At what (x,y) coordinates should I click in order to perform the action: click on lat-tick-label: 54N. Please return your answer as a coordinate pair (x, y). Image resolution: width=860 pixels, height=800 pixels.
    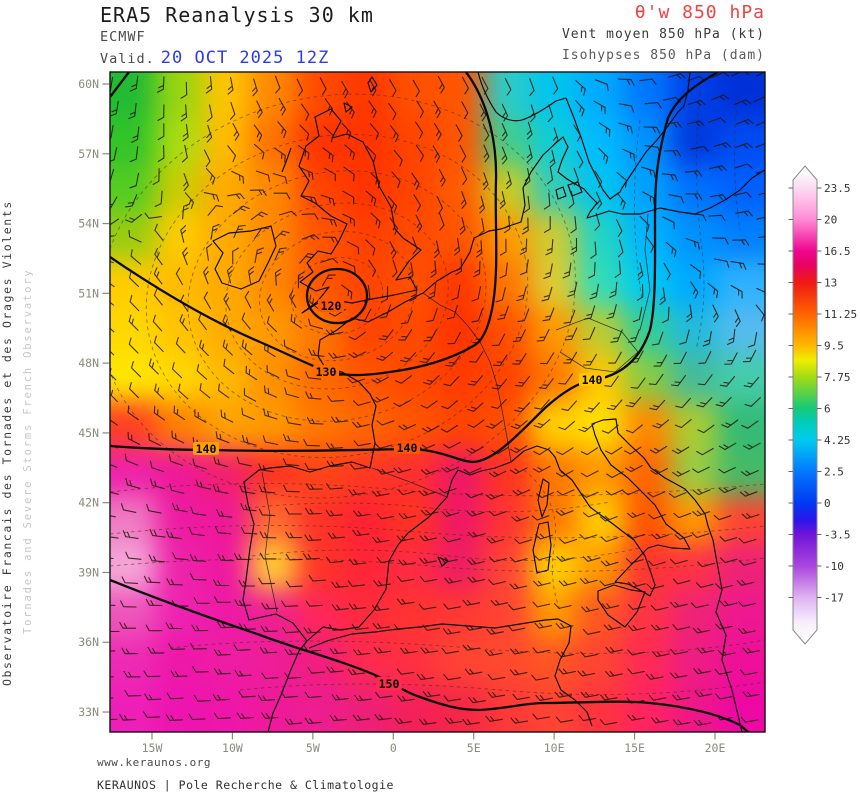
    Looking at the image, I should click on (88, 224).